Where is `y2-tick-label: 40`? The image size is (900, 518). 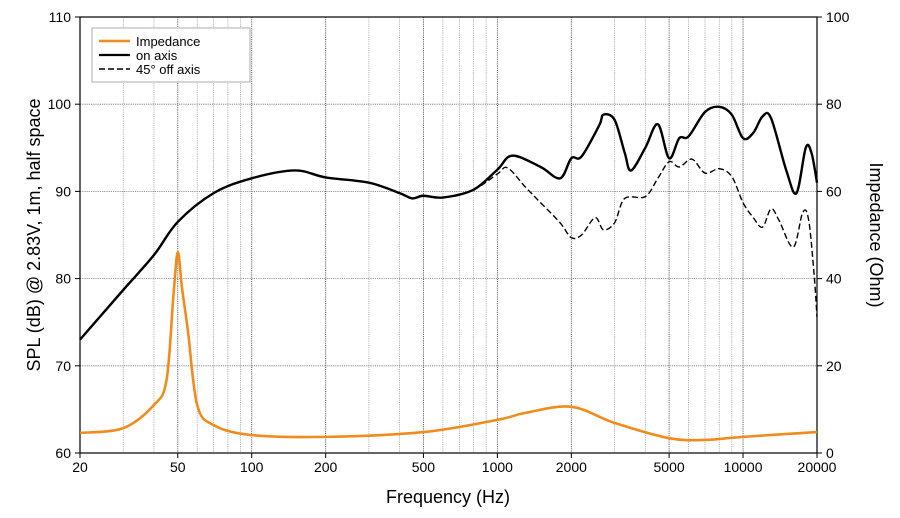
y2-tick-label: 40 is located at coordinates (834, 279).